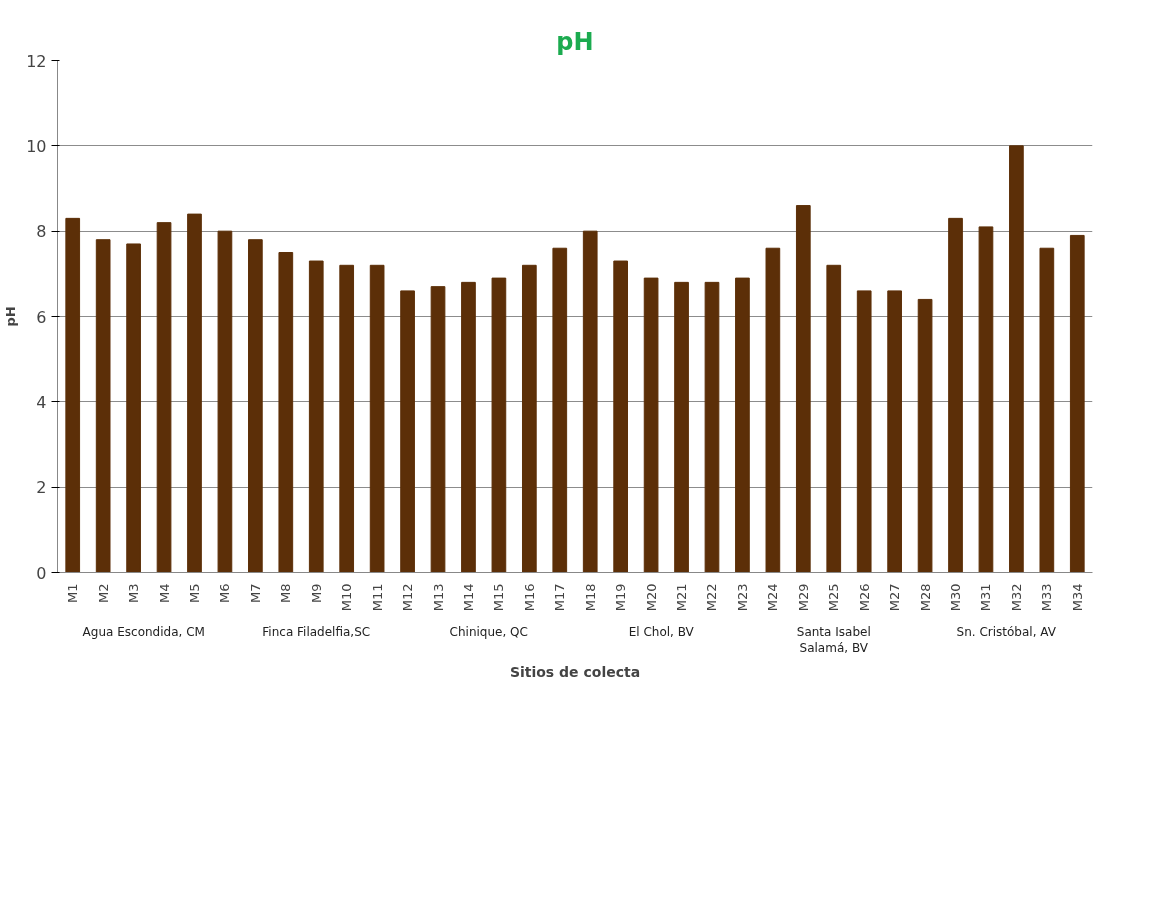 The width and height of the screenshot is (1174, 920). Describe the element at coordinates (986, 597) in the screenshot. I see `x-tick-label: M31` at that location.